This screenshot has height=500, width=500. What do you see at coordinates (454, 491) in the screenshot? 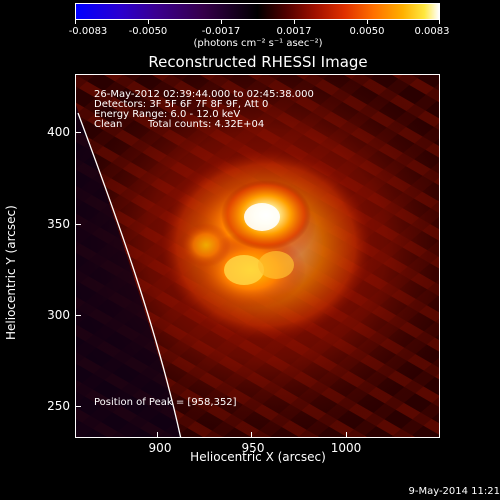
I see `timestamp: 9-May-2014 11:21` at bounding box center [454, 491].